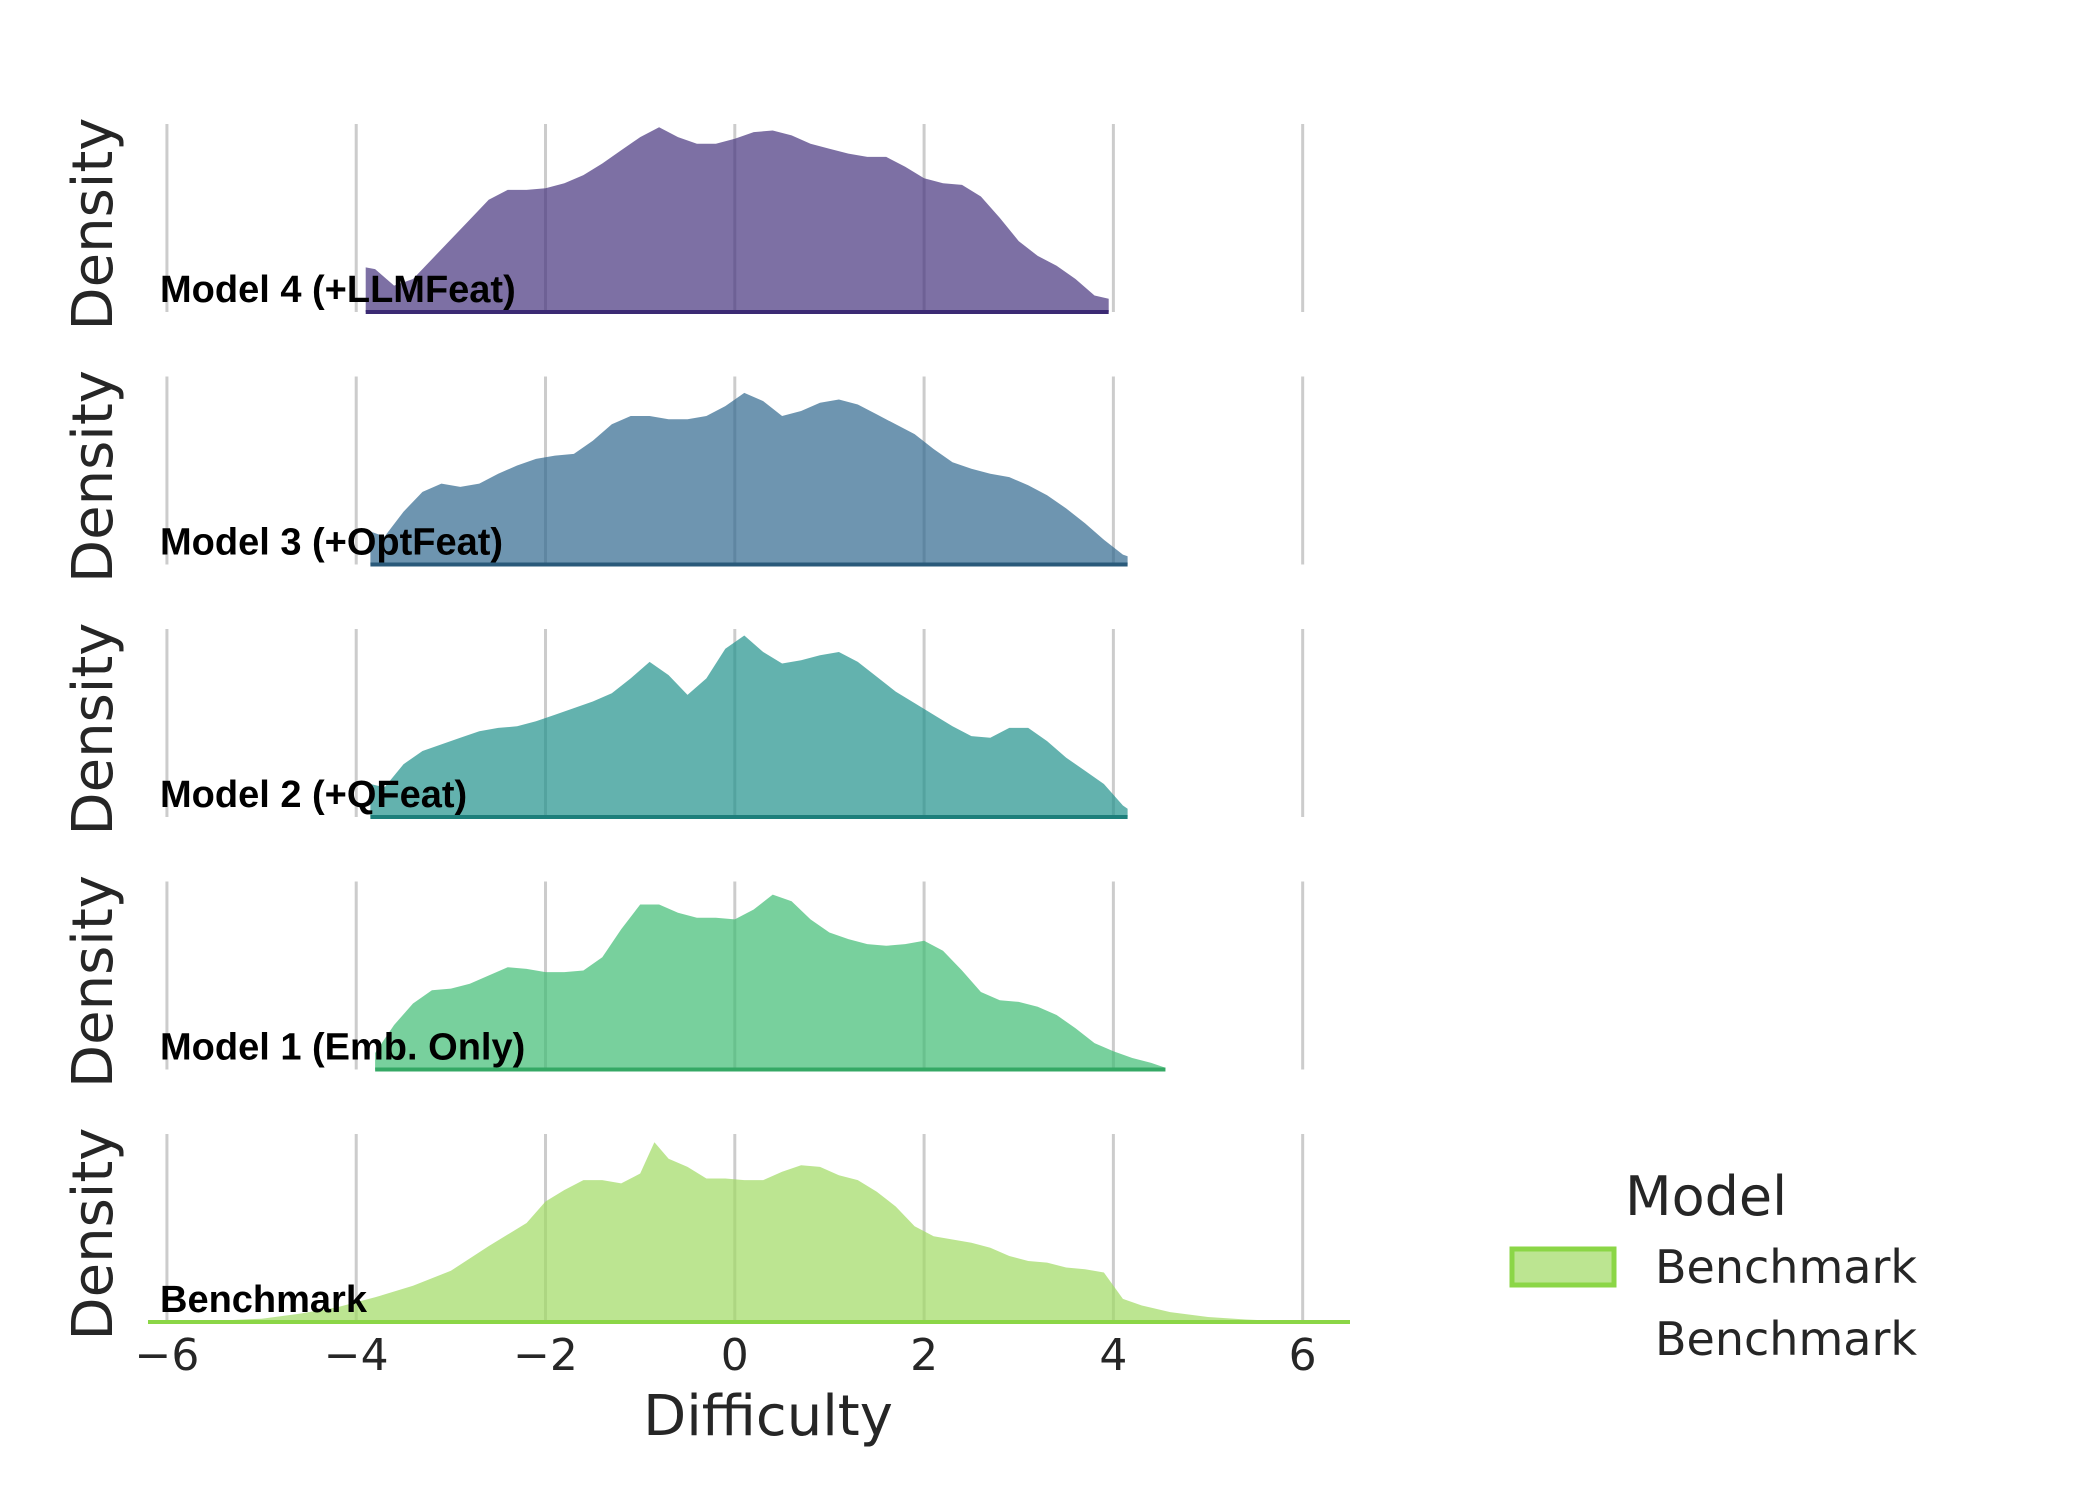 This screenshot has height=1500, width=2100. What do you see at coordinates (313, 795) in the screenshot?
I see `panel-label: Model 2 (+QFeat)` at bounding box center [313, 795].